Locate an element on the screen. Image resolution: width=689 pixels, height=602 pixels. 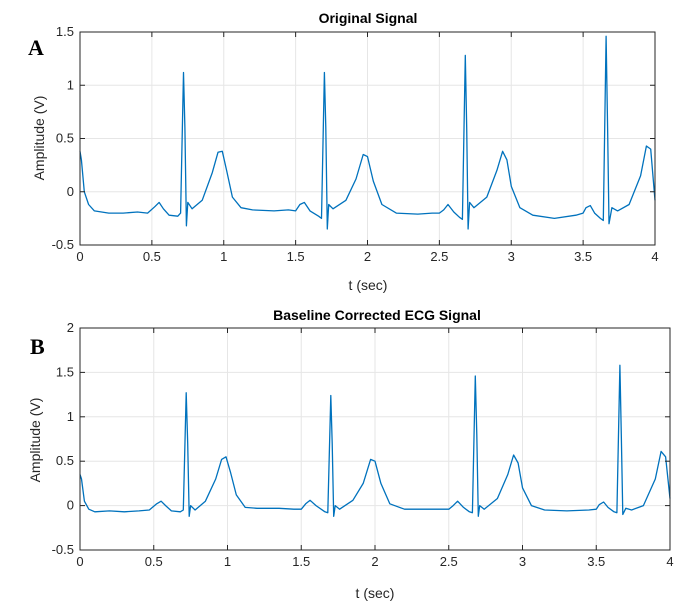
x-tick-label-corrected-4: 2 is located at coordinates (374, 561).